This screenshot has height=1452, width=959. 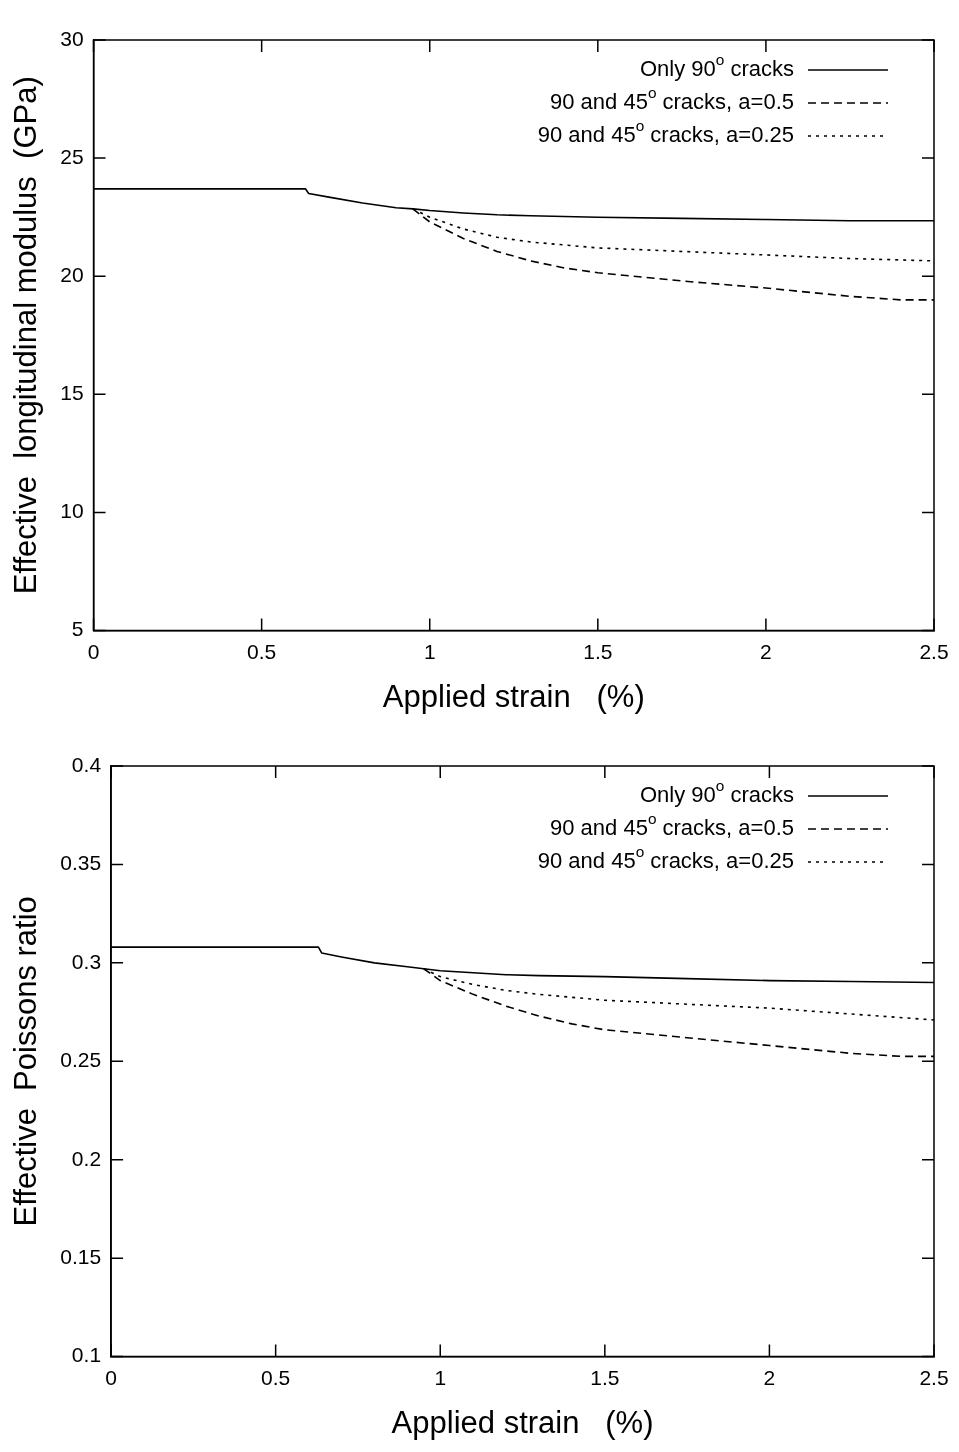 What do you see at coordinates (81, 1256) in the screenshot?
I see `y-tick-label: 0.15` at bounding box center [81, 1256].